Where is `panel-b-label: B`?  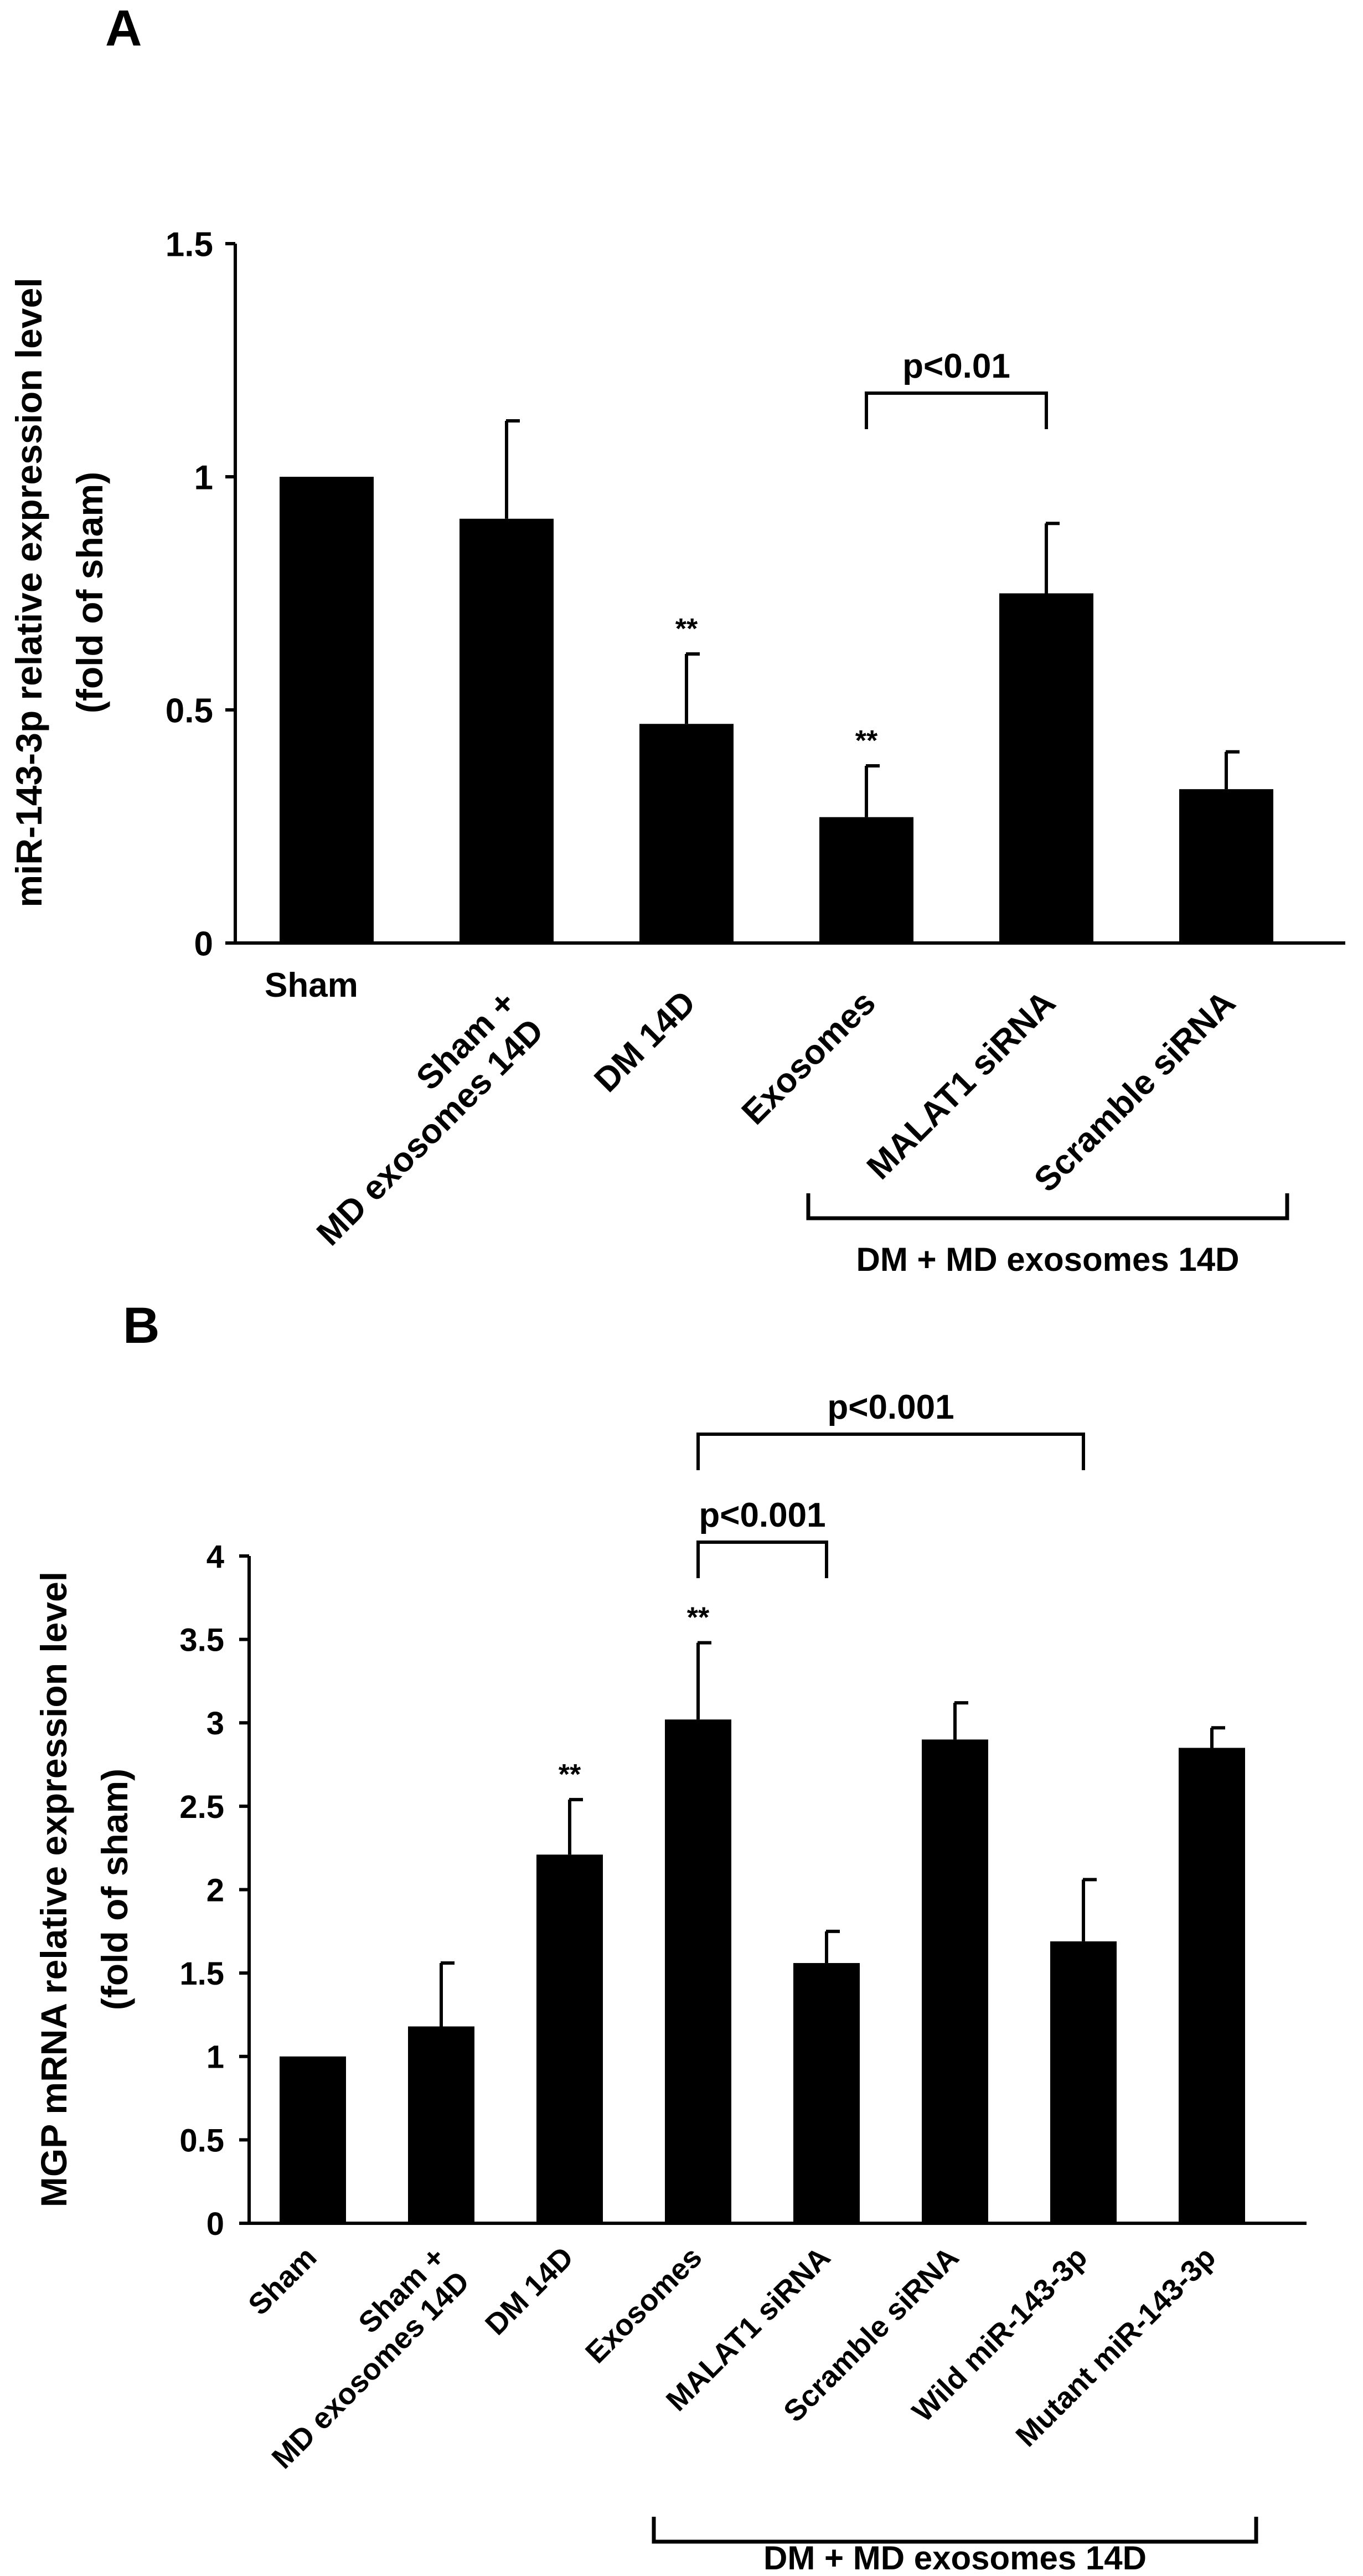
panel-b-label: B is located at coordinates (141, 1325).